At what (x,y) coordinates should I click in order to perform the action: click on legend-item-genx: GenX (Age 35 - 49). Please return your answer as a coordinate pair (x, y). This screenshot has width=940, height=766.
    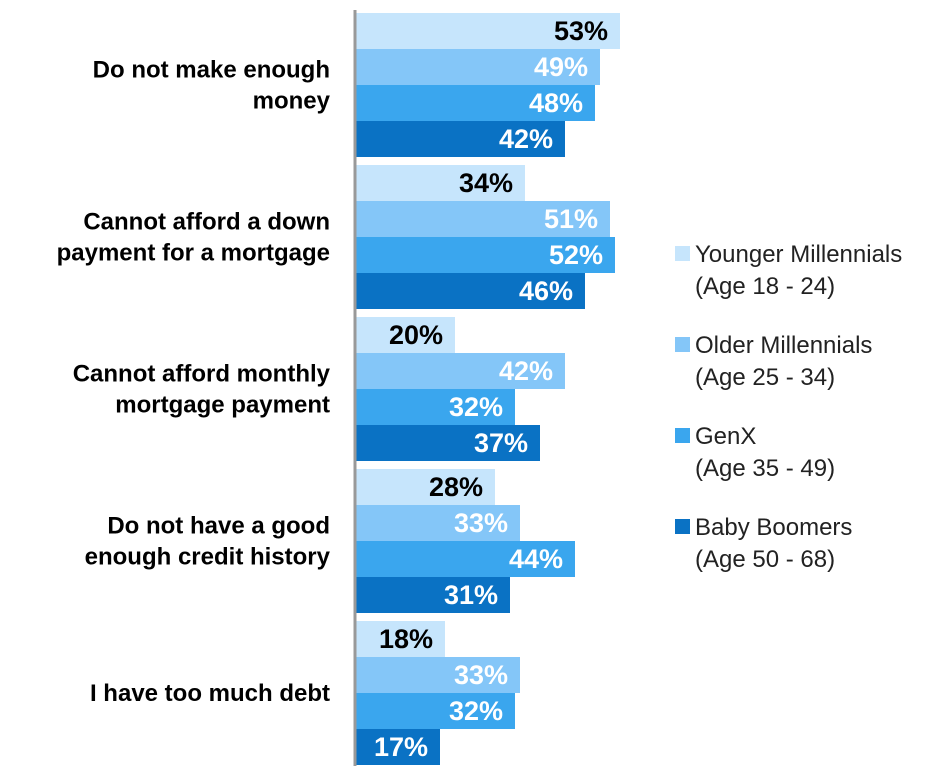
    Looking at the image, I should click on (755, 452).